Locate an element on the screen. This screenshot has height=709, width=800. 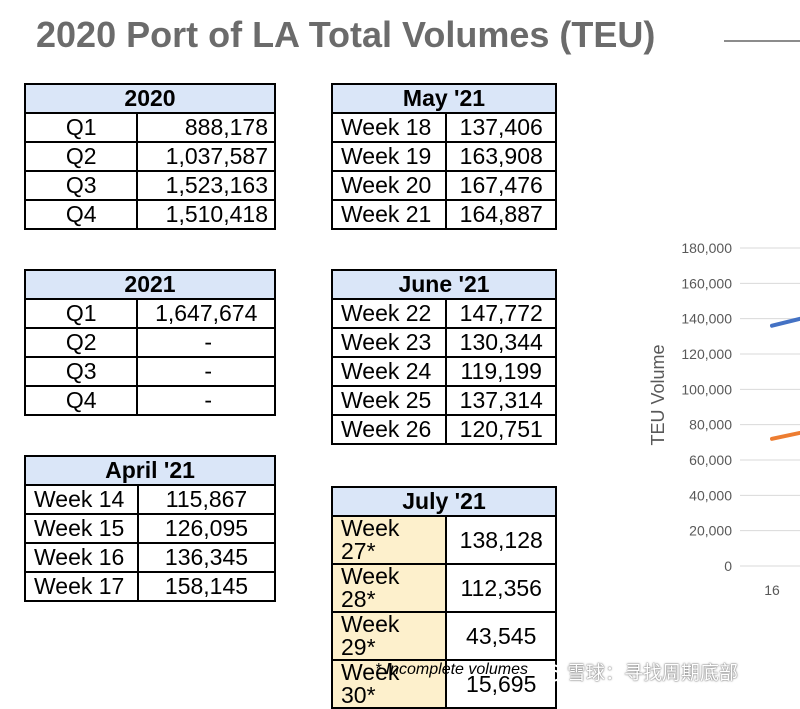
table-row: Q1 1,647,674 is located at coordinates (149, 313).